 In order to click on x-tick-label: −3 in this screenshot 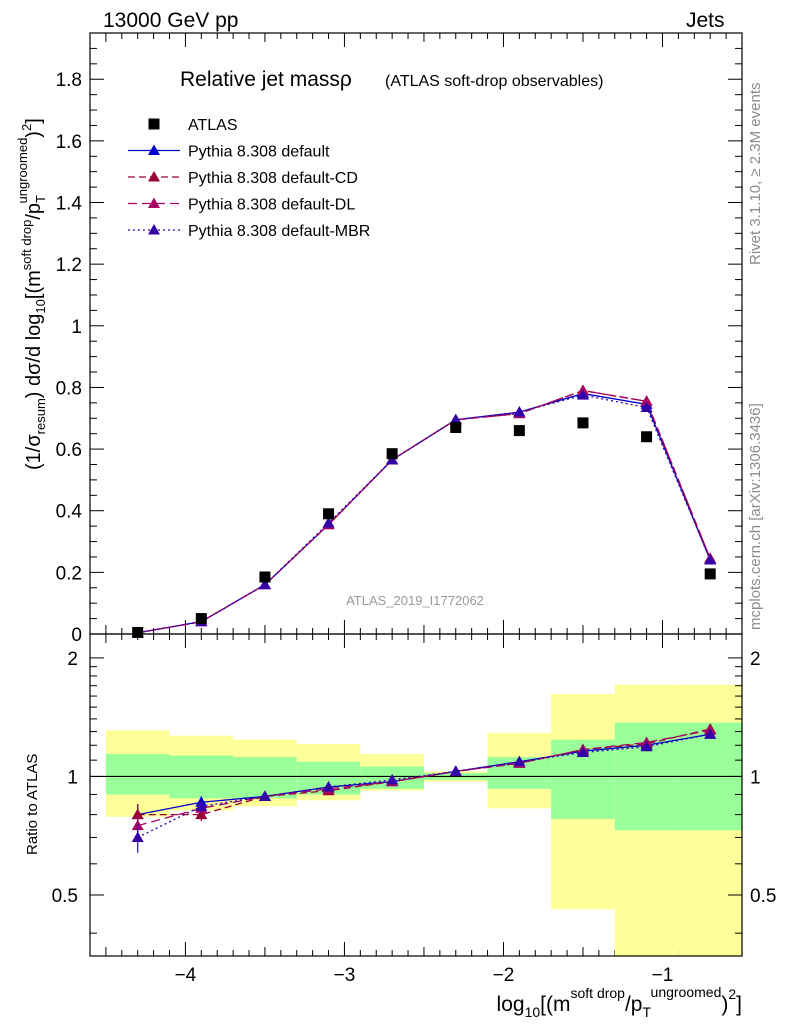, I will do `click(345, 975)`.